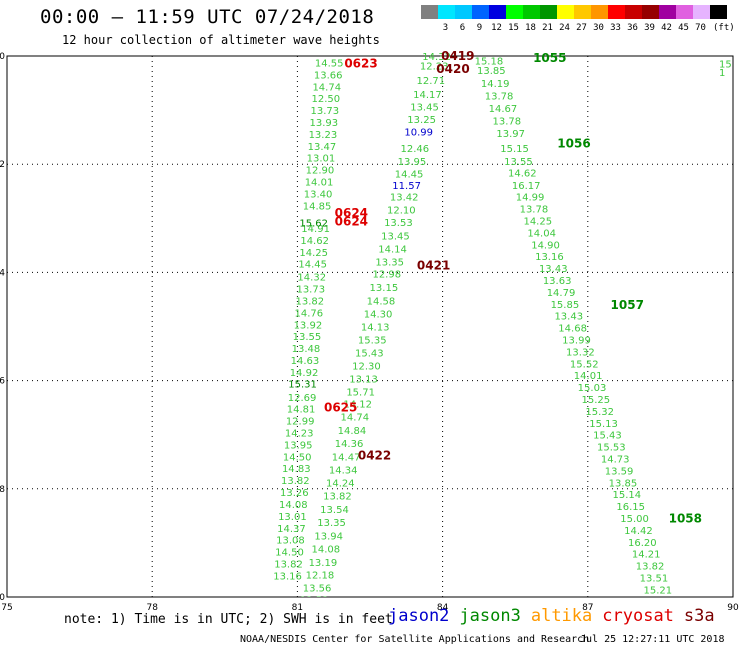 The image size is (740, 650). Describe the element at coordinates (325, 111) in the screenshot. I see `wave-height-value: 13.73` at that location.